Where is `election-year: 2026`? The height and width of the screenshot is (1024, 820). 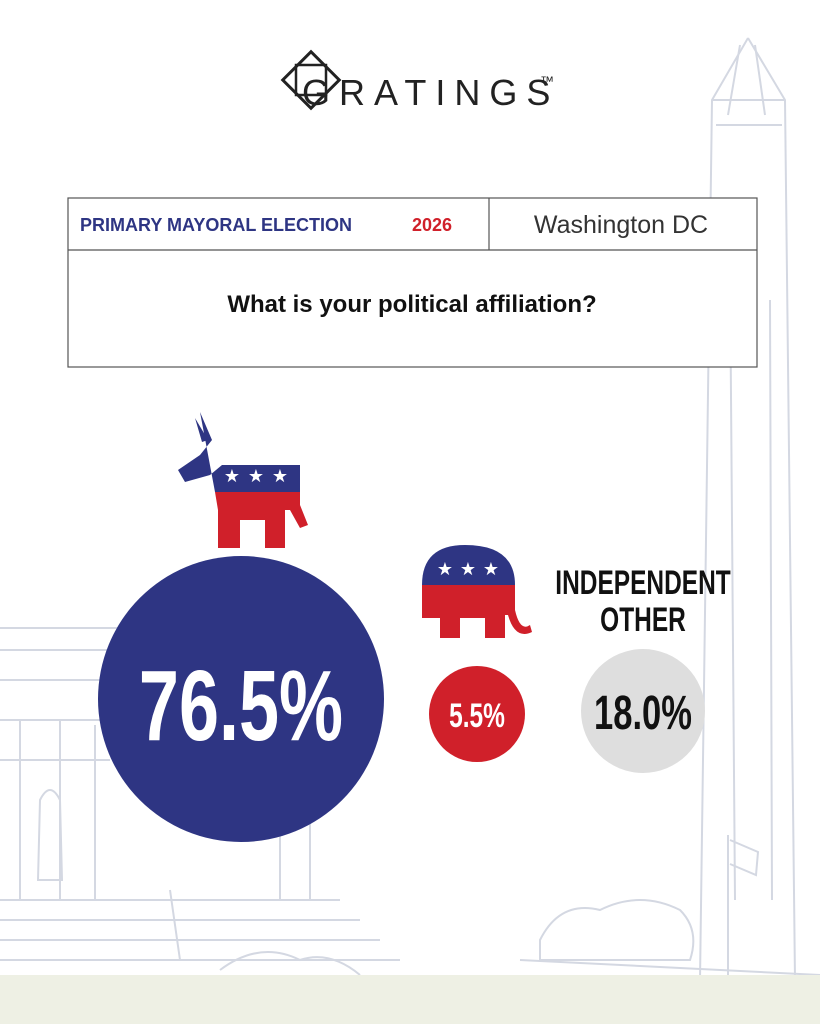 election-year: 2026 is located at coordinates (432, 225).